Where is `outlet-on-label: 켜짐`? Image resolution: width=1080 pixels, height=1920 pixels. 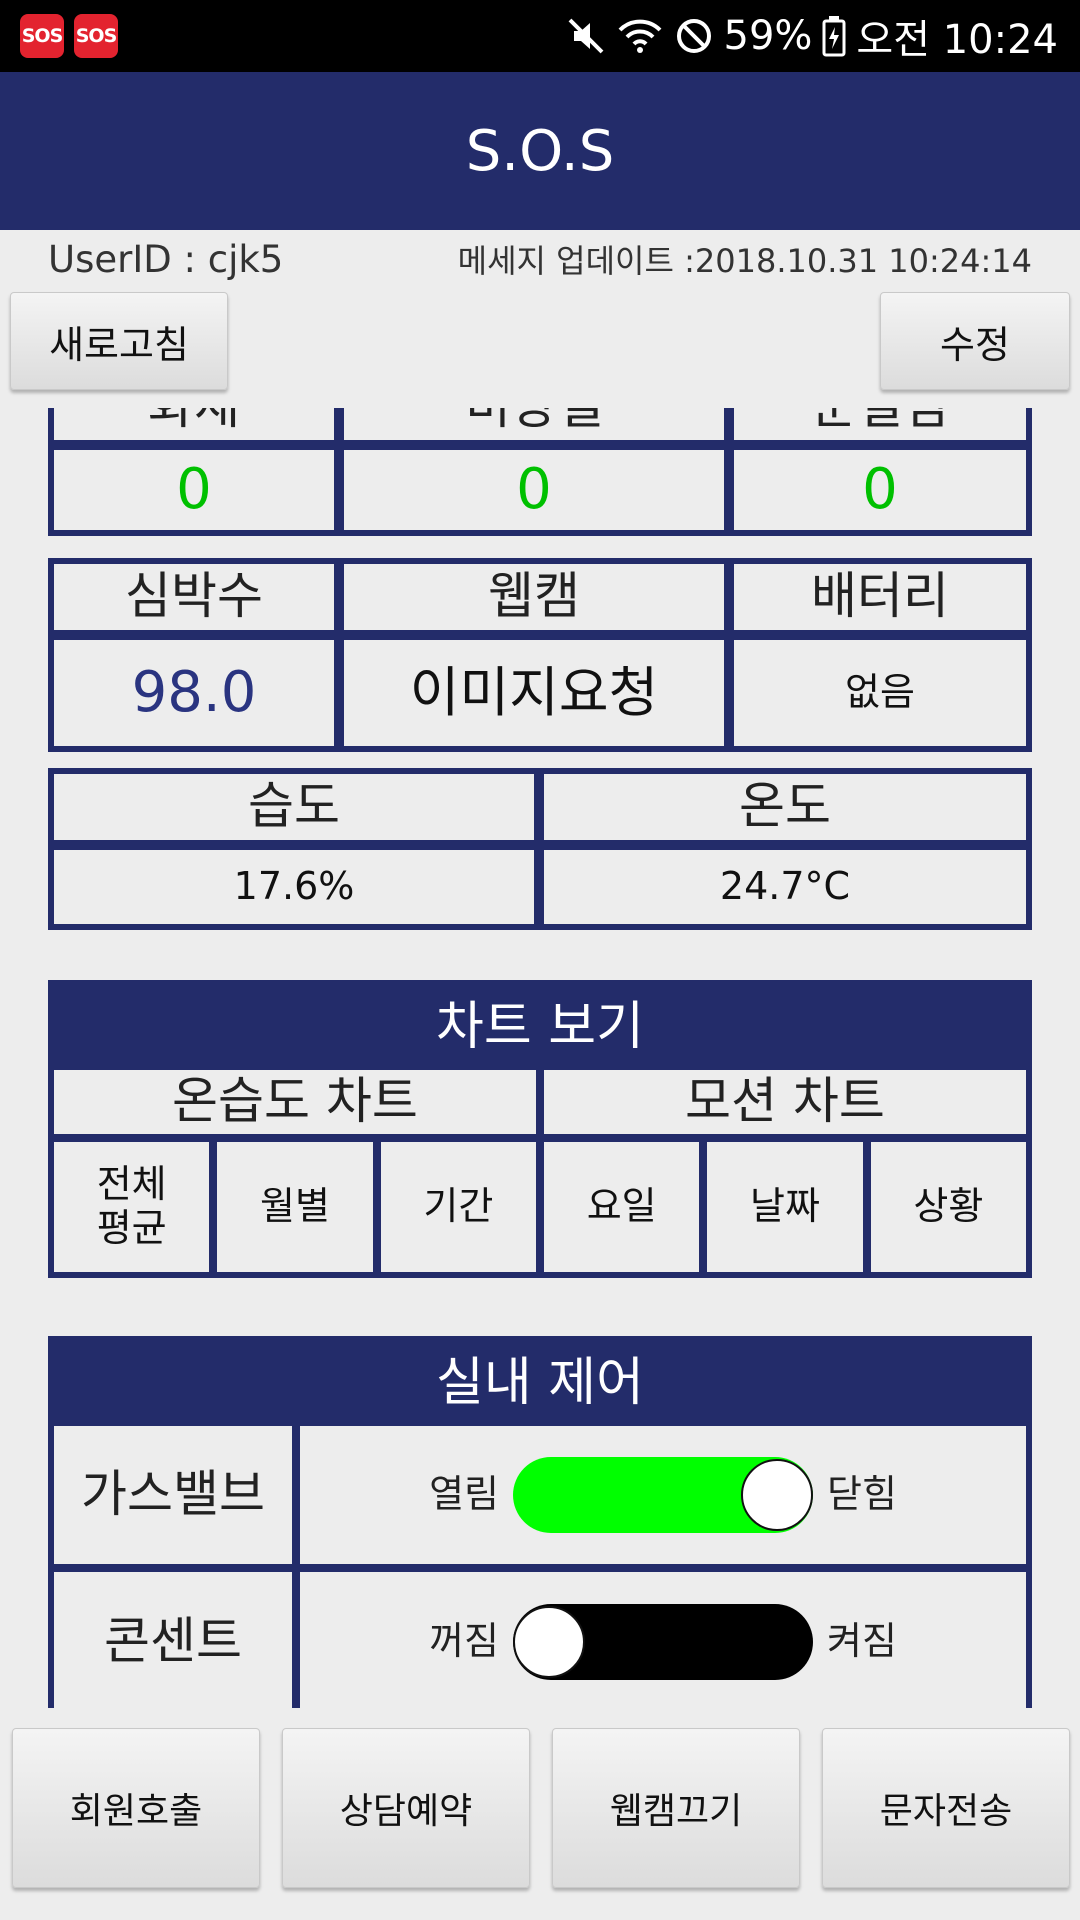 outlet-on-label: 켜짐 is located at coordinates (862, 1641).